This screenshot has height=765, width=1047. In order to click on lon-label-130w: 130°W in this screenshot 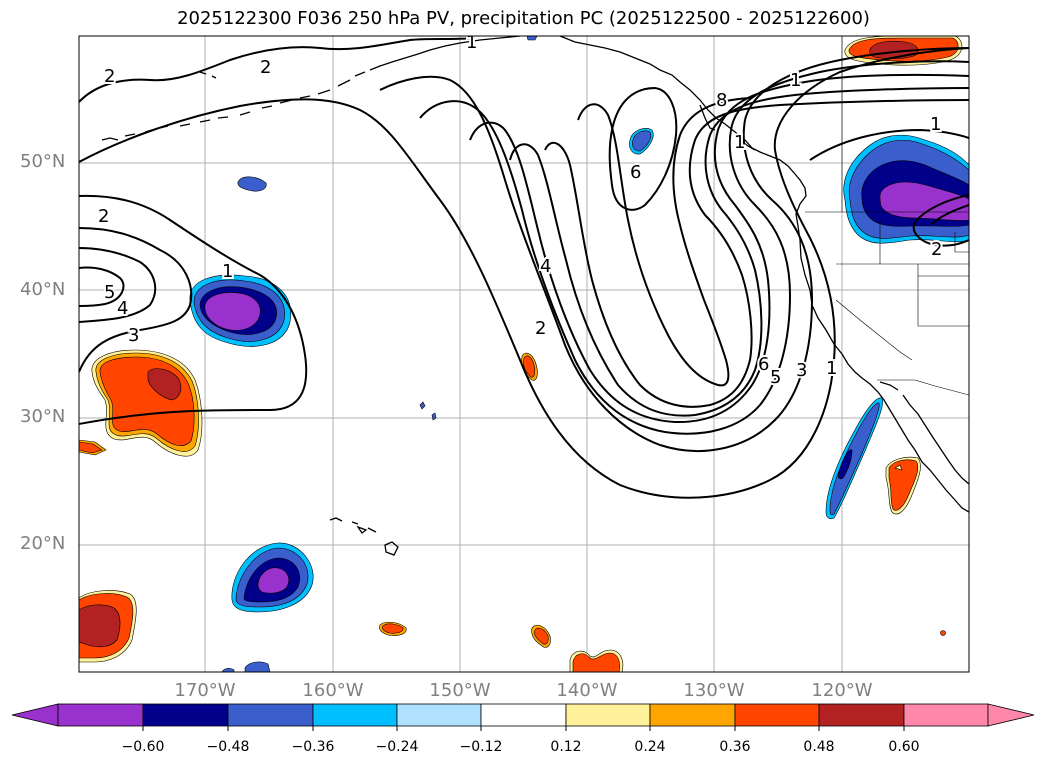, I will do `click(714, 690)`.